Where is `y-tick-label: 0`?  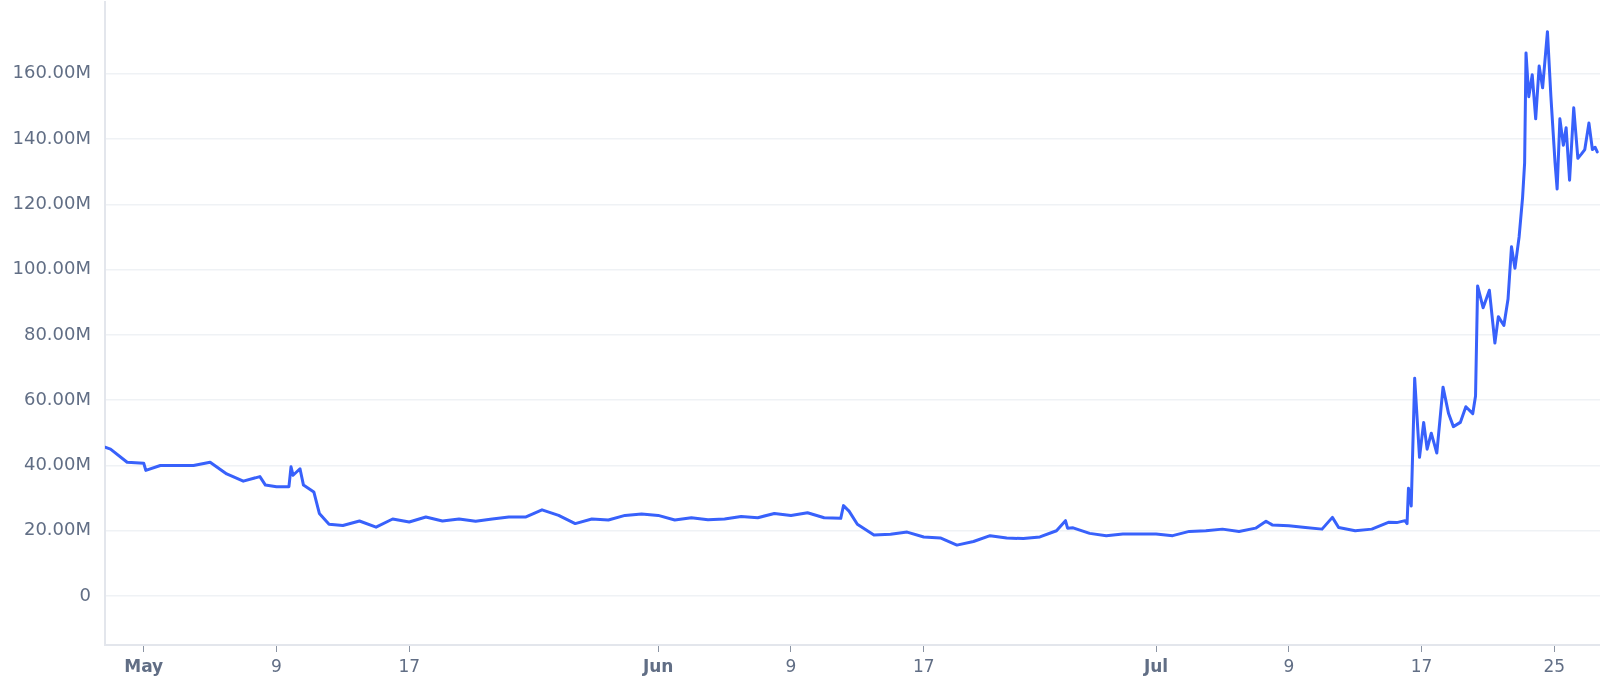
y-tick-label: 0 is located at coordinates (85, 594).